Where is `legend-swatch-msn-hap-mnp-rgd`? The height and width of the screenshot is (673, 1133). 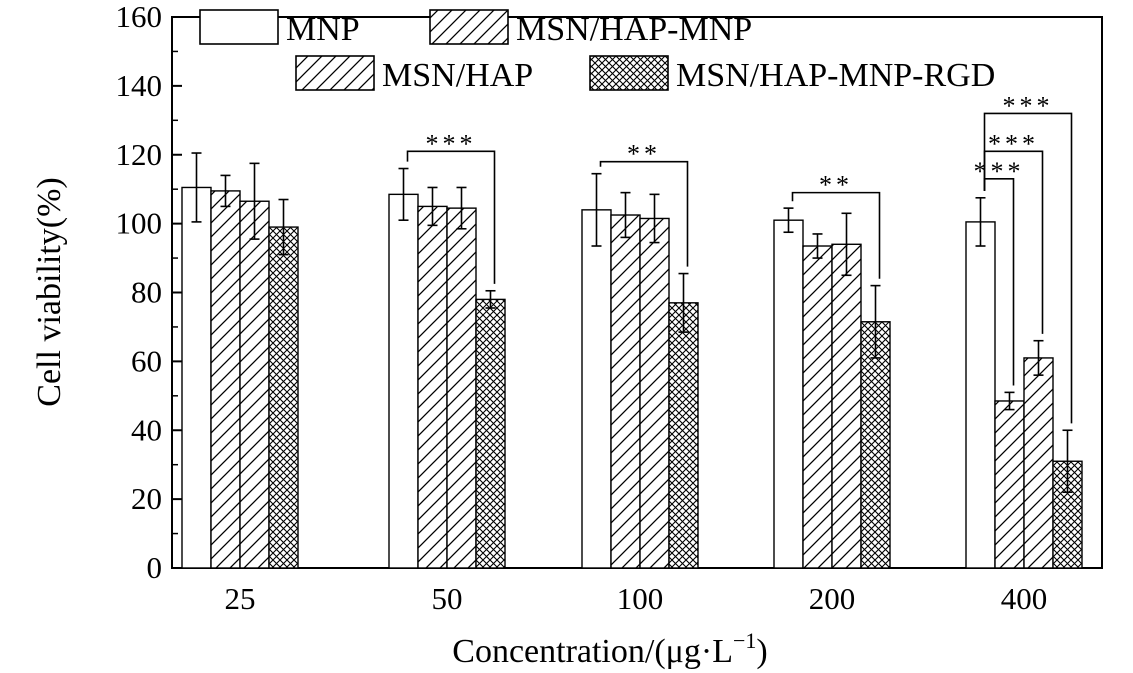 legend-swatch-msn-hap-mnp-rgd is located at coordinates (629, 73).